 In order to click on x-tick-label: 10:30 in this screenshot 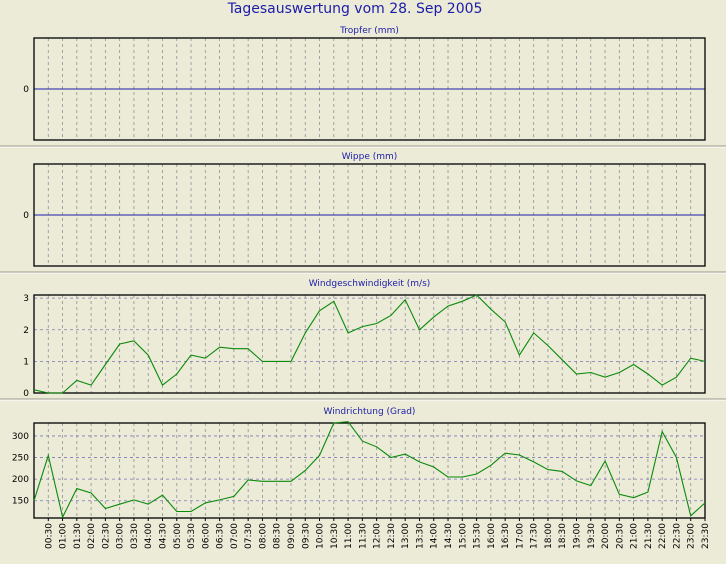, I will do `click(335, 536)`.